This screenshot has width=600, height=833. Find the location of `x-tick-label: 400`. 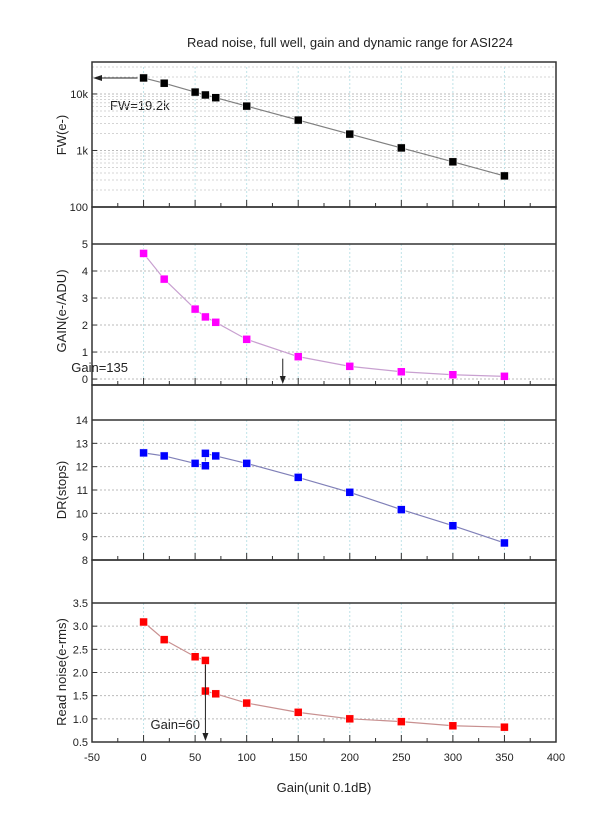

x-tick-label: 400 is located at coordinates (556, 758).